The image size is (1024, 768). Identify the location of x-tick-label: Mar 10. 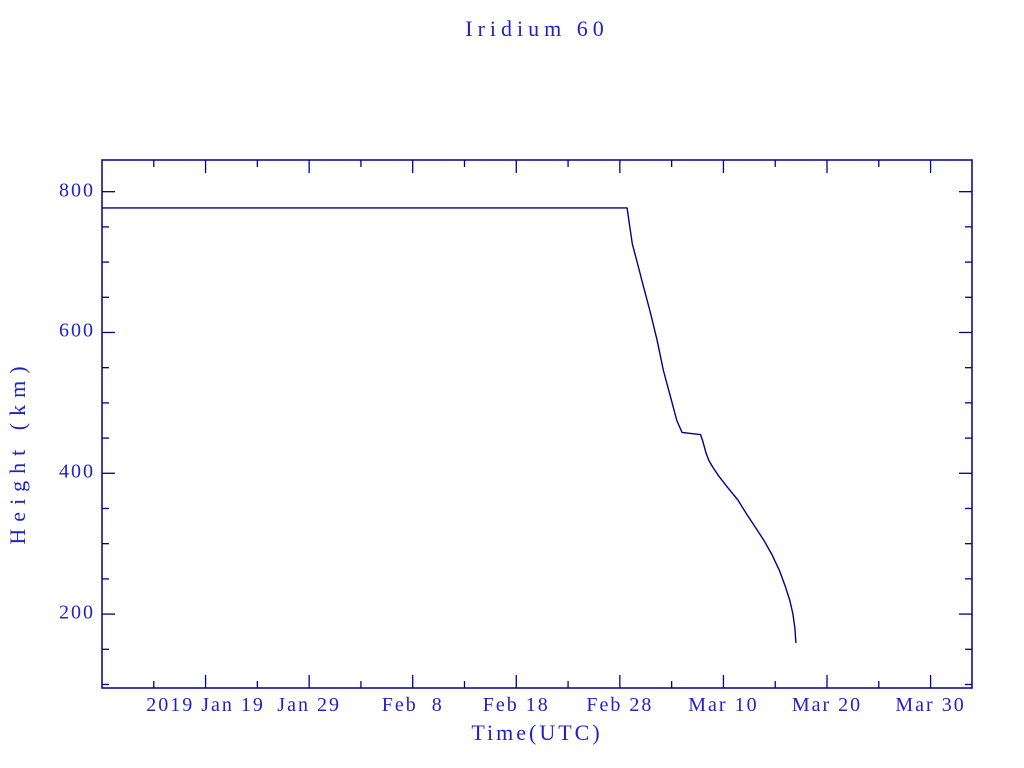
(723, 705).